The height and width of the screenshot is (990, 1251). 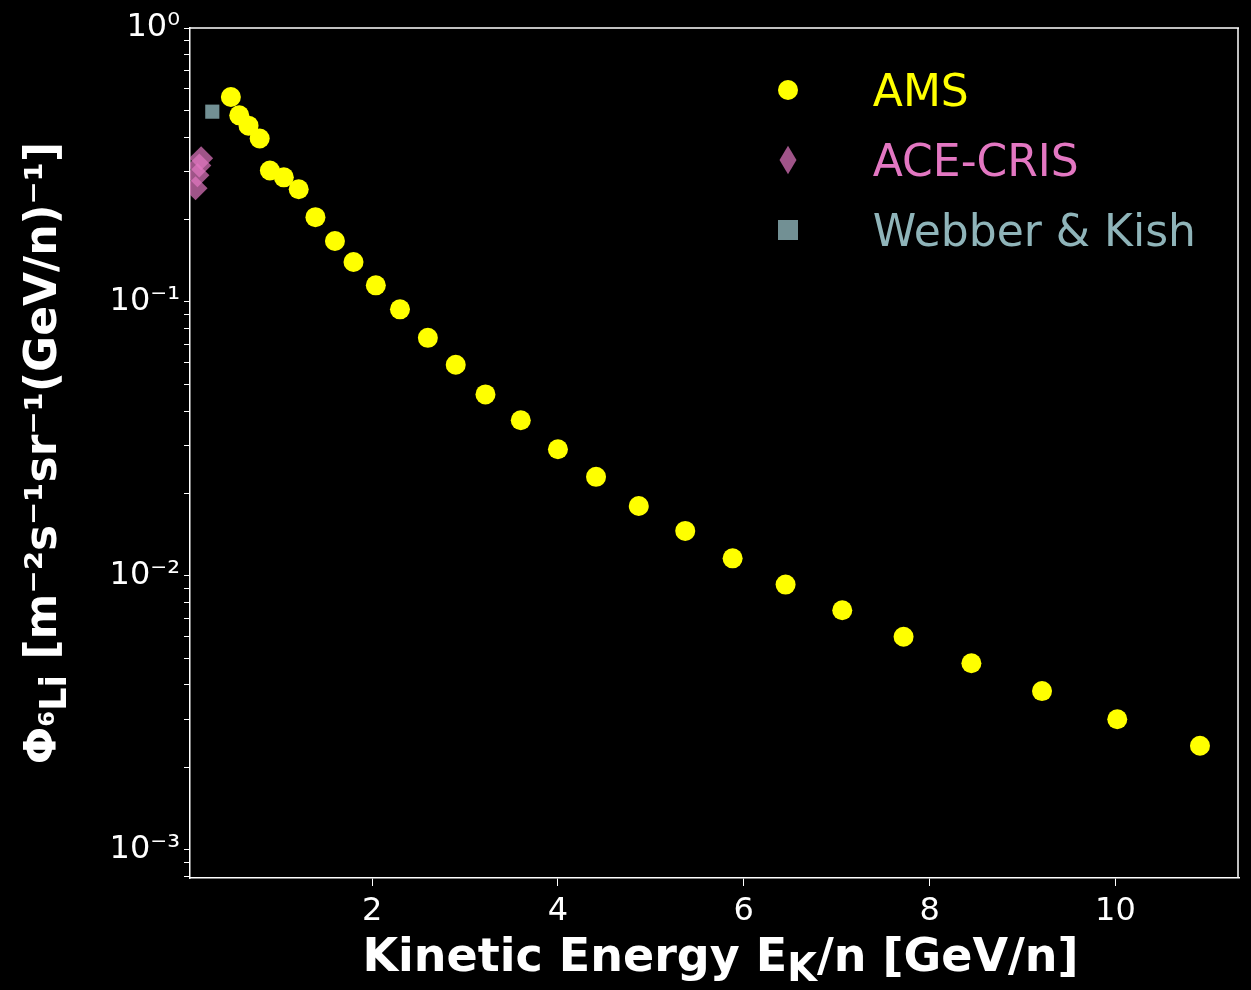 I want to click on y-tick-label: 10⁻², so click(x=144, y=573).